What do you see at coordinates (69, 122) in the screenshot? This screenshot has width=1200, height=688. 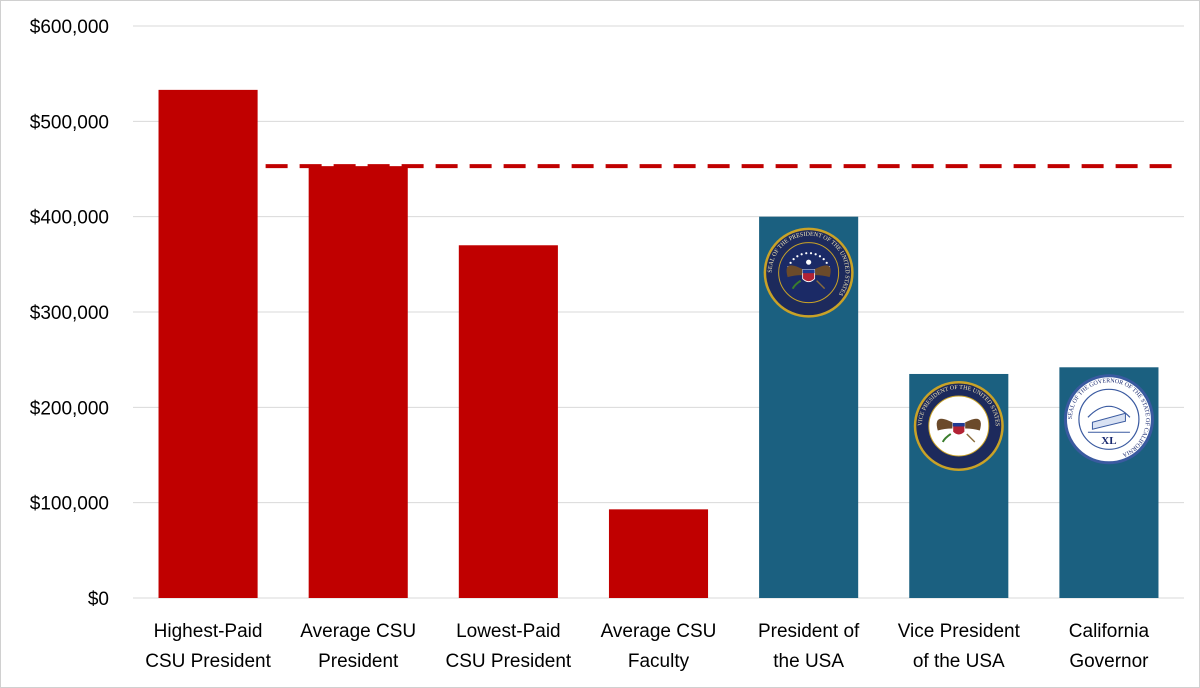 I see `y-tick-label: $500,000` at bounding box center [69, 122].